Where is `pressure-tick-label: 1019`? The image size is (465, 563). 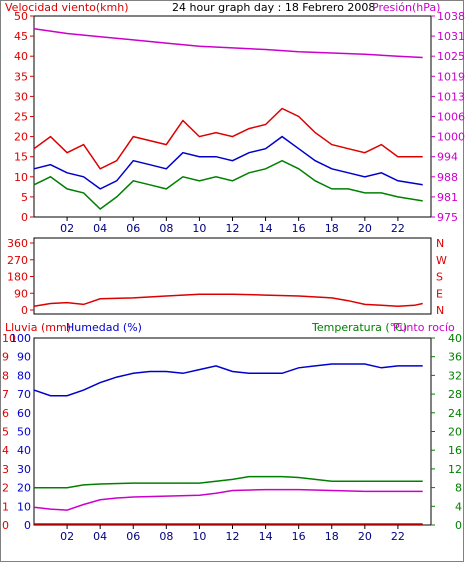
pressure-tick-label: 1019 is located at coordinates (451, 76).